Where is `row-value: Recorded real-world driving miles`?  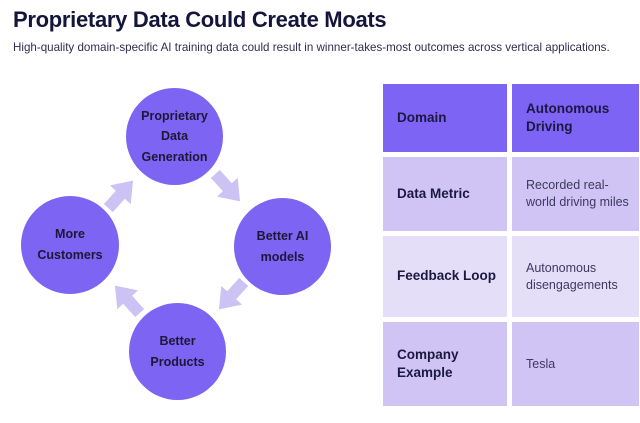 row-value: Recorded real-world driving miles is located at coordinates (577, 193).